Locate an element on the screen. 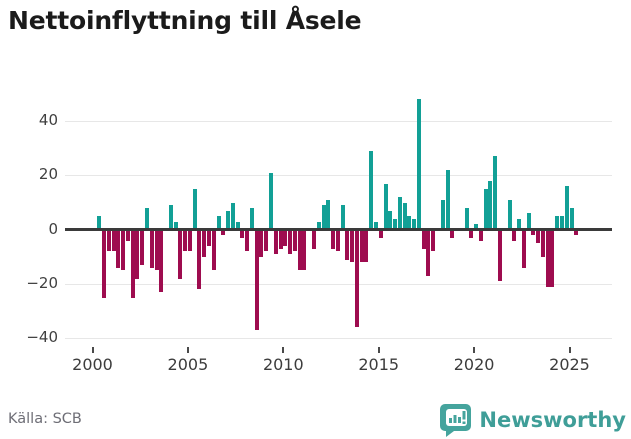 Image resolution: width=631 pixels, height=439 pixels. bar-2014Q2 is located at coordinates (366, 246).